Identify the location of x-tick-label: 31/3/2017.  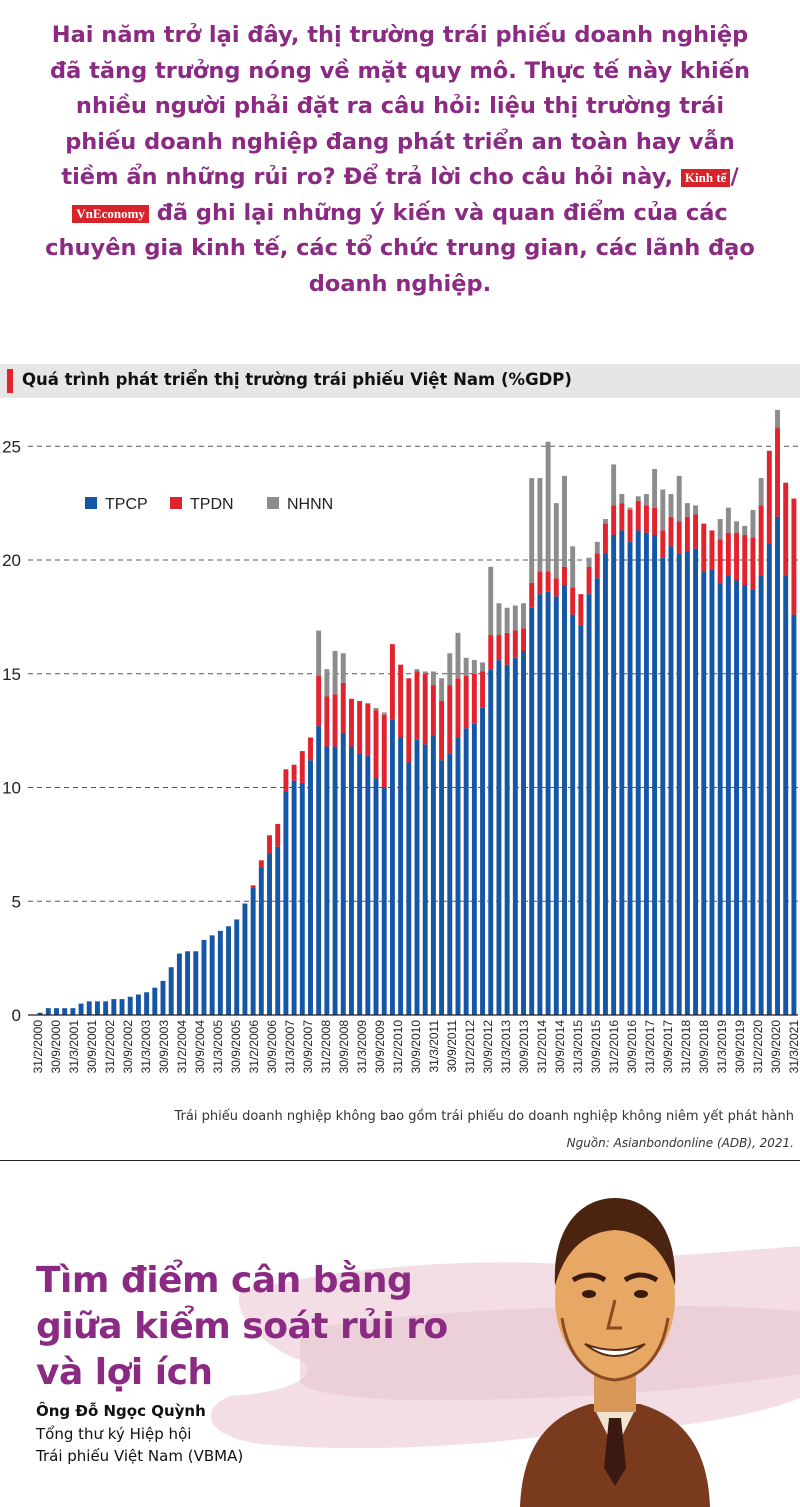
(650, 1047).